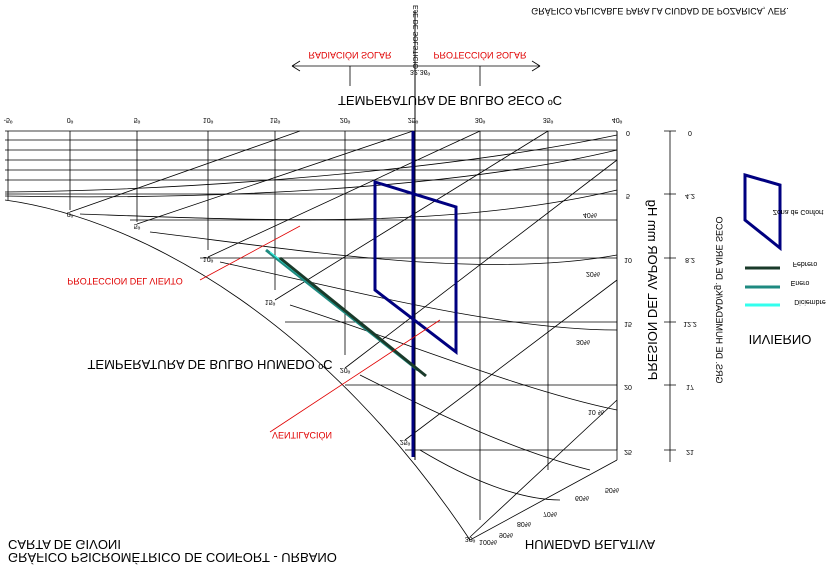  Describe the element at coordinates (209, 364) in the screenshot. I see `wet-bulb-title: TEMPERATURA DE BULBO HUMEDO ºC` at that location.